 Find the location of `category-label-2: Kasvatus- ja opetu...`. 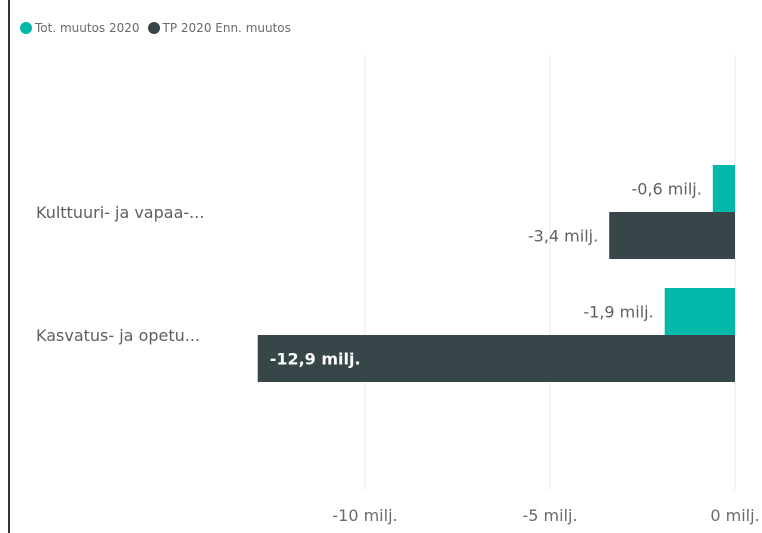

category-label-2: Kasvatus- ja opetu... is located at coordinates (118, 335).